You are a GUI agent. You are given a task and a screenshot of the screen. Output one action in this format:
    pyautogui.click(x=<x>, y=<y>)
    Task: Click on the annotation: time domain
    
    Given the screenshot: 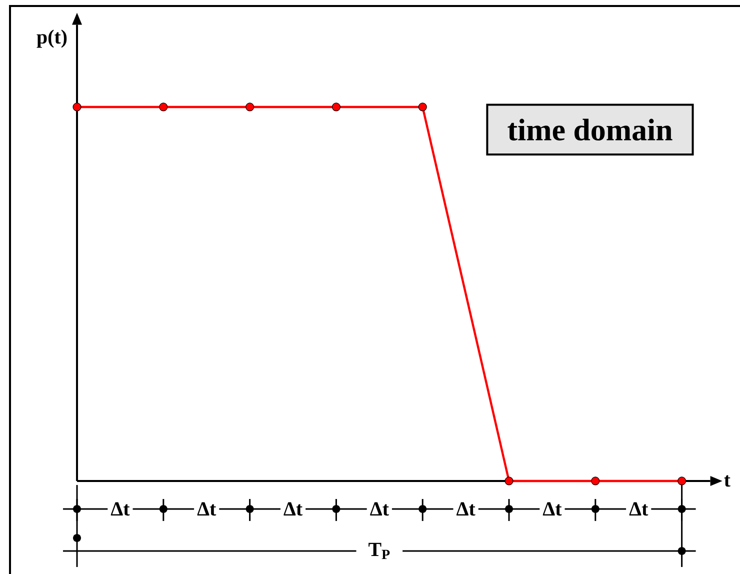 What is the action you would take?
    pyautogui.click(x=590, y=129)
    